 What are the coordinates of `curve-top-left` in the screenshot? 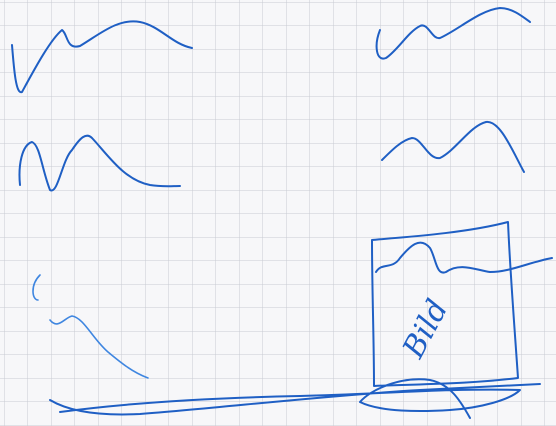 It's located at (102, 57).